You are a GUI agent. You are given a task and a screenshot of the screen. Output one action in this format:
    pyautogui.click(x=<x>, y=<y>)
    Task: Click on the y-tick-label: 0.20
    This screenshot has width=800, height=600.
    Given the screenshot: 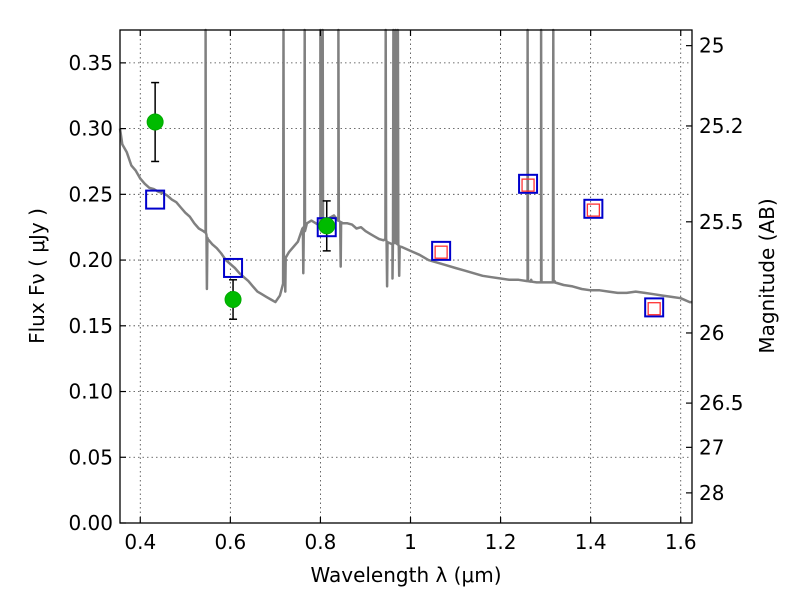 What is the action you would take?
    pyautogui.click(x=90, y=260)
    